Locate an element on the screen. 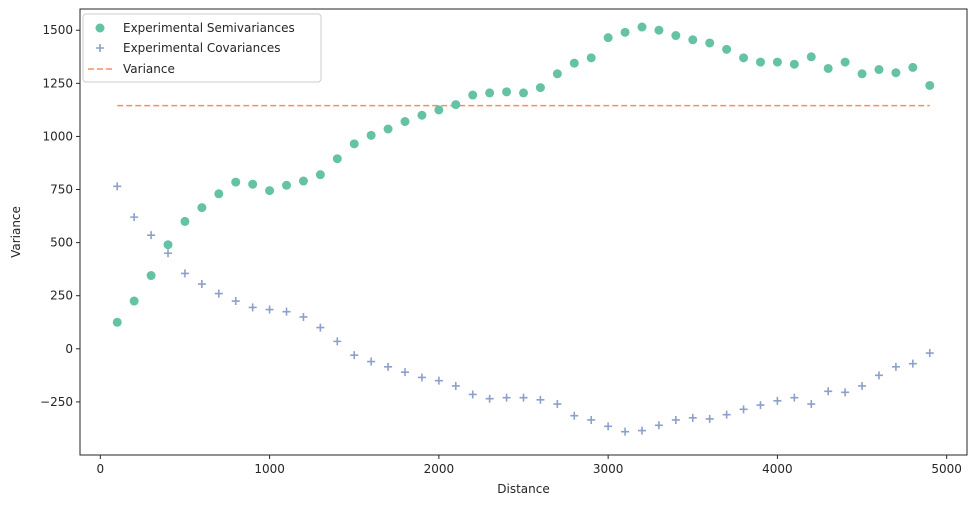 The height and width of the screenshot is (505, 977). y-tick-label: −250 is located at coordinates (56, 402).